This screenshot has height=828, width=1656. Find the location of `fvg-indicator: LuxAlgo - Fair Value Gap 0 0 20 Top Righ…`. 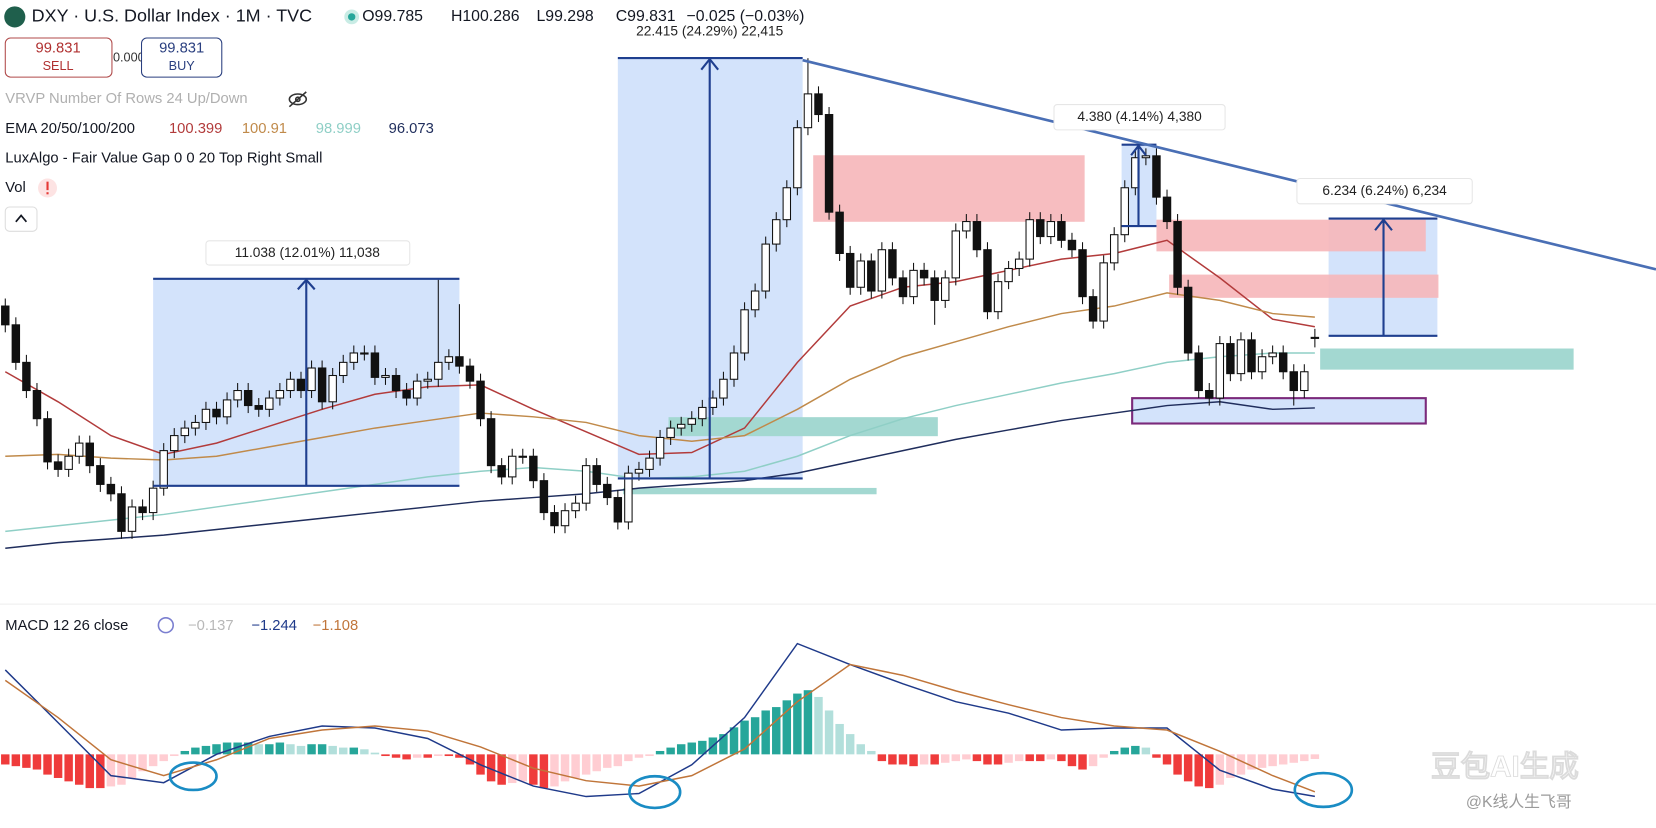

fvg-indicator: LuxAlgo - Fair Value Gap 0 0 20 Top Righ… is located at coordinates (163, 158).